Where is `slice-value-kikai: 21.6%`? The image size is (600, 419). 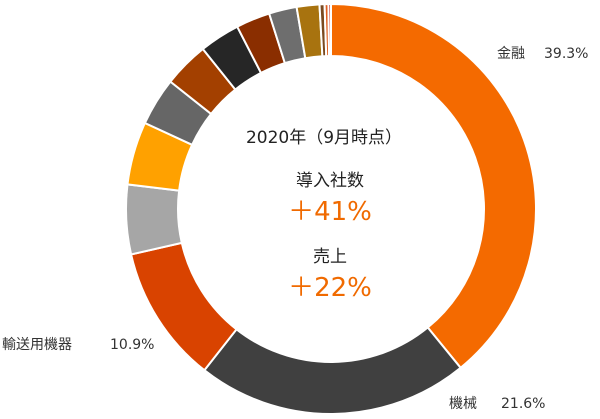 slice-value-kikai: 21.6% is located at coordinates (523, 404).